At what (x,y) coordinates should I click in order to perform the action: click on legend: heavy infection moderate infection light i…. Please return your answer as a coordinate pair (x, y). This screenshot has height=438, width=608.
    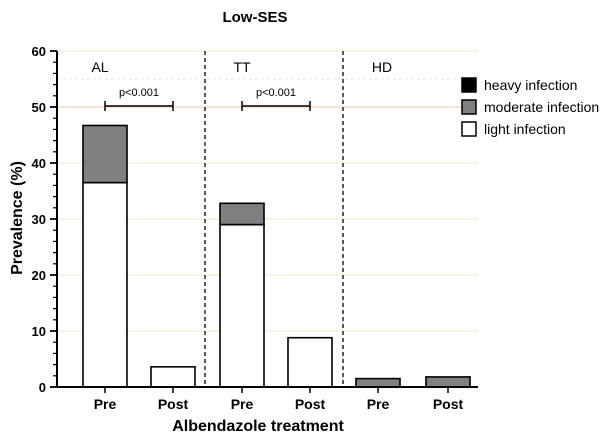
    Looking at the image, I should click on (530, 107).